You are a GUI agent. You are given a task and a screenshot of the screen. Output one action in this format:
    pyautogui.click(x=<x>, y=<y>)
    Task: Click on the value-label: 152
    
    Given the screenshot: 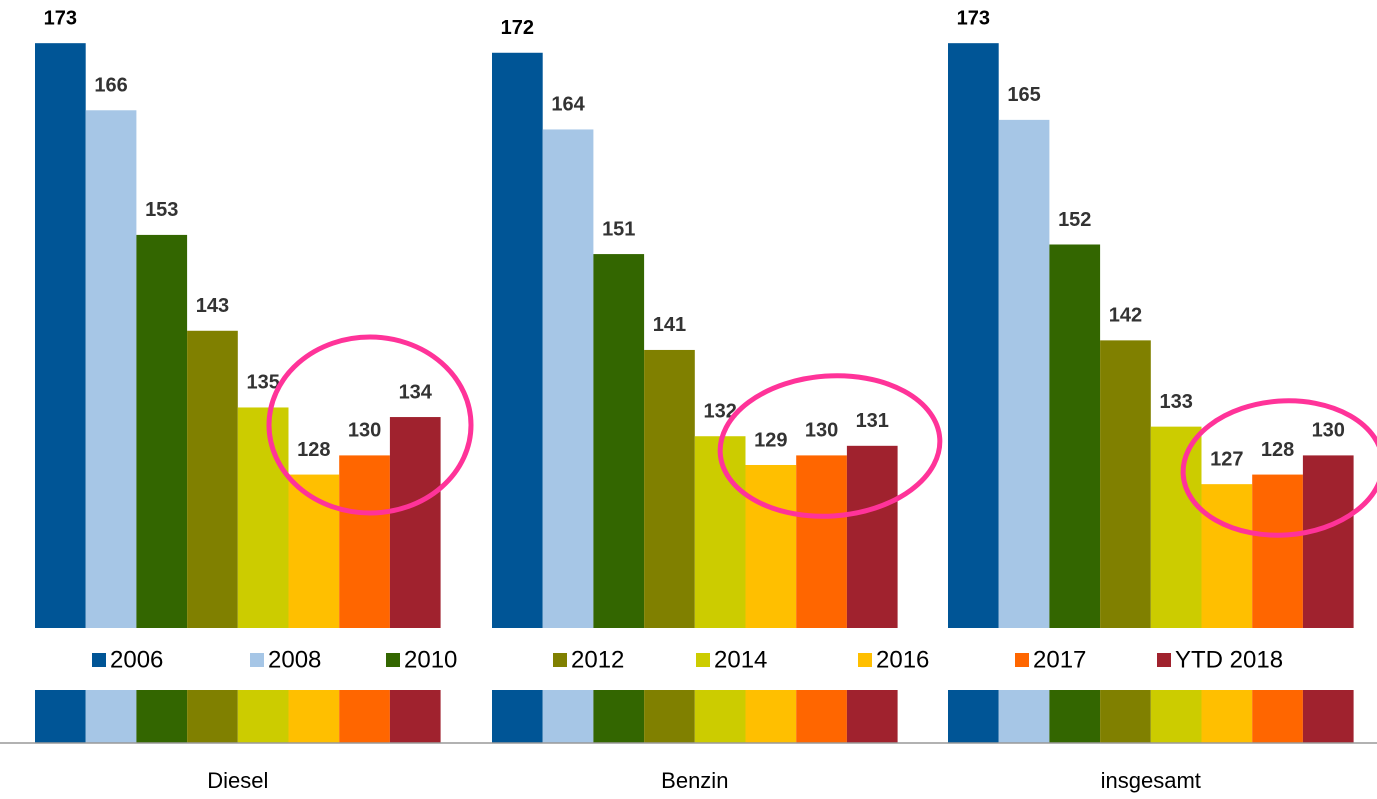 What is the action you would take?
    pyautogui.click(x=1074, y=220)
    